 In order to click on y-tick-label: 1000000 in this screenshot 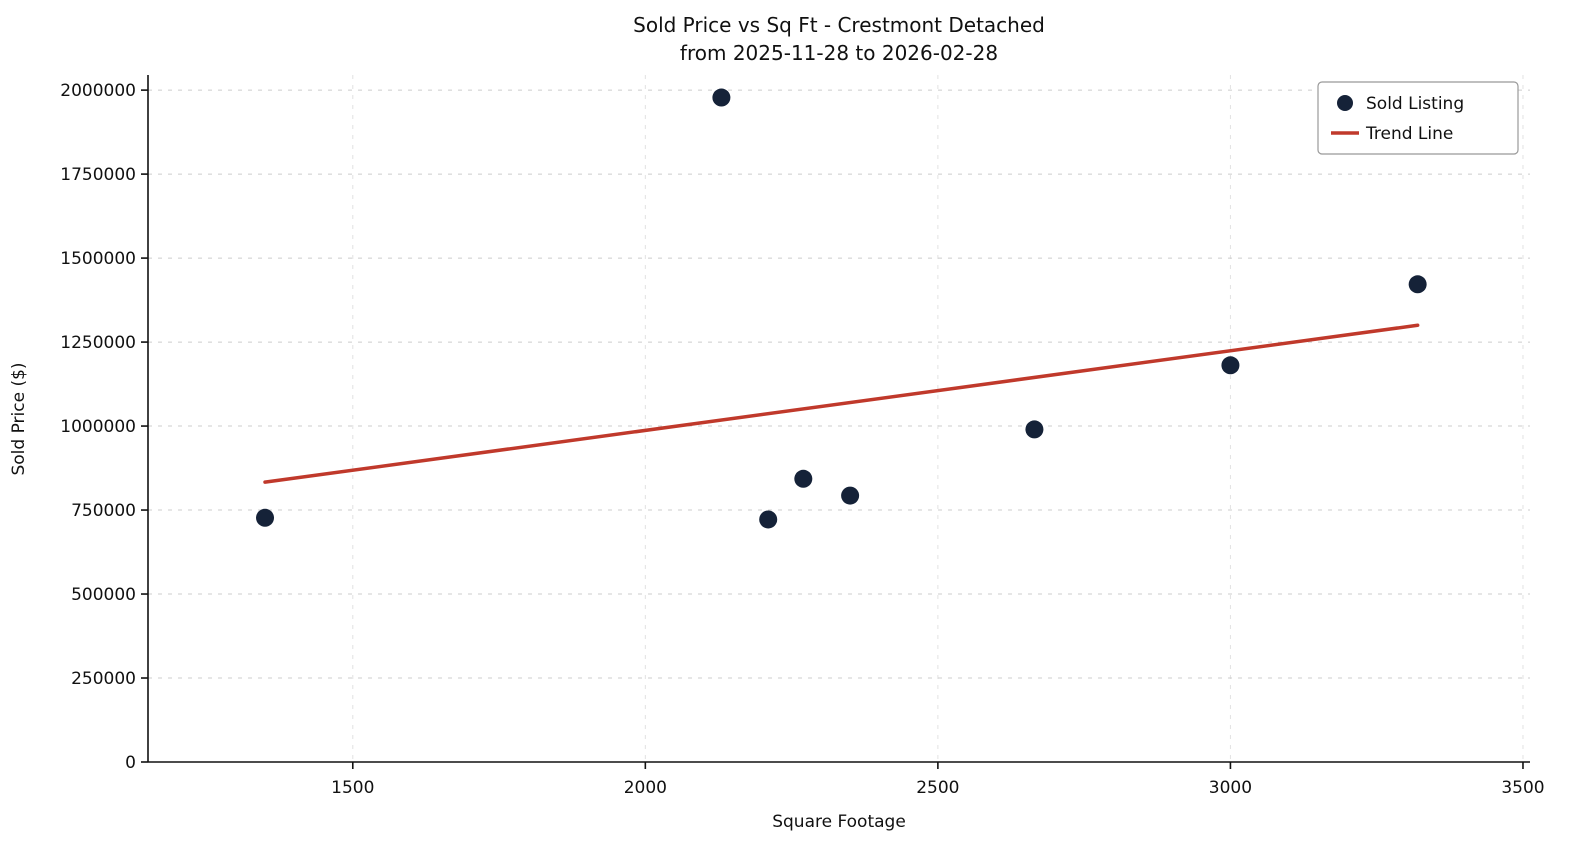, I will do `click(98, 427)`.